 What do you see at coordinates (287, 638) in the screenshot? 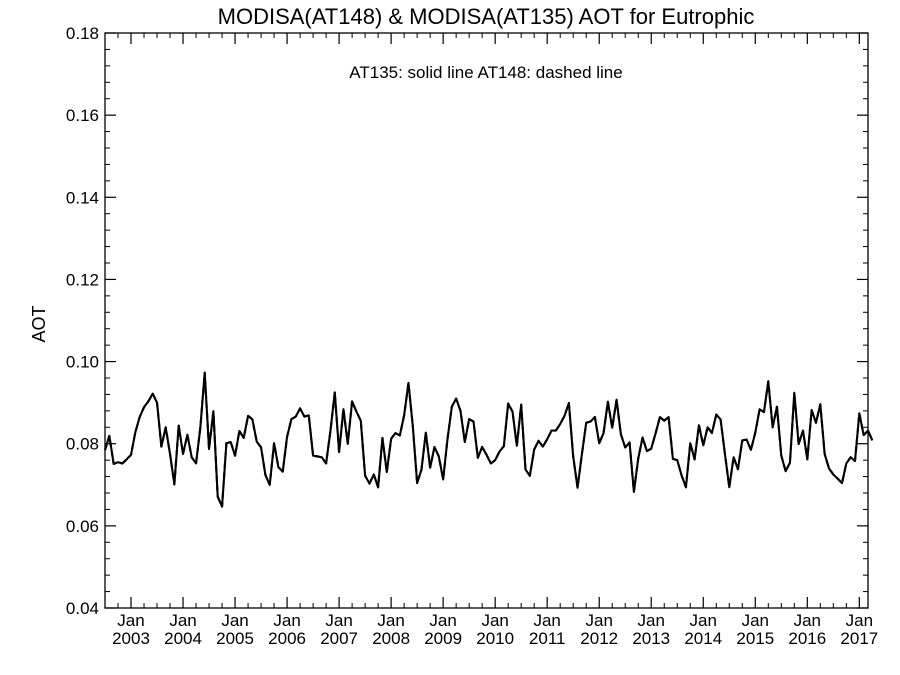
I see `x-tick-label-year: 2006` at bounding box center [287, 638].